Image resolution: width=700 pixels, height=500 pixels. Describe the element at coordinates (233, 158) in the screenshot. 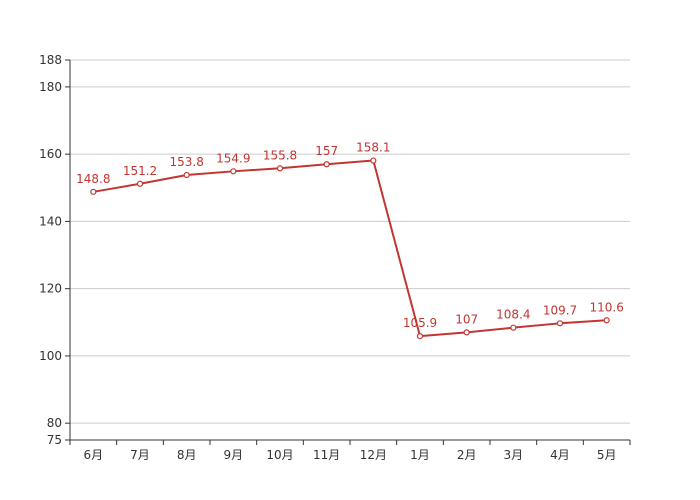

I see `data-label: 154.9` at that location.